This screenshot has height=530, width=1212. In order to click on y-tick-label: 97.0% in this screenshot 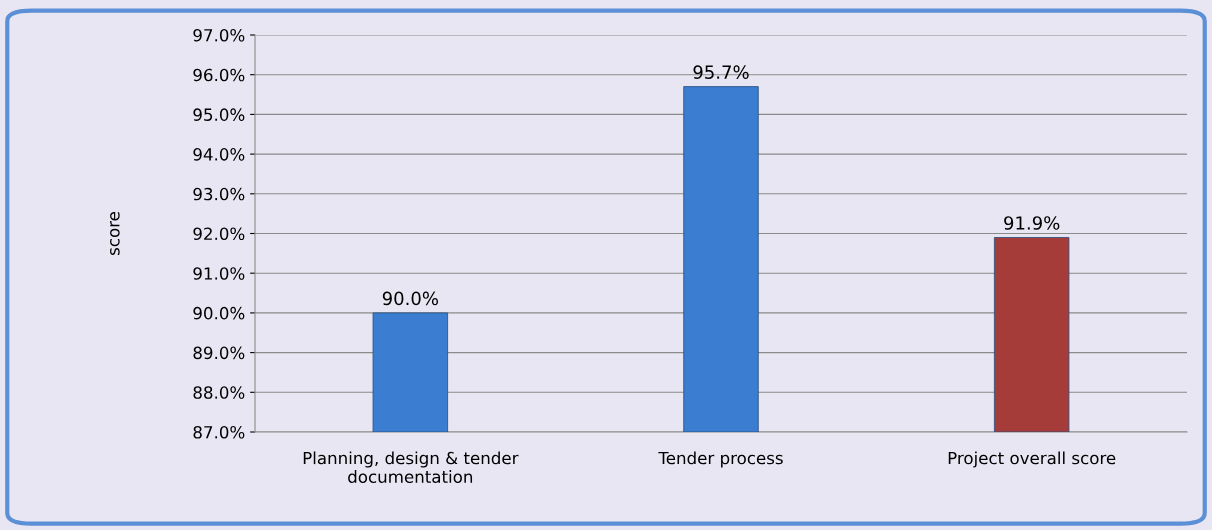, I will do `click(219, 35)`.